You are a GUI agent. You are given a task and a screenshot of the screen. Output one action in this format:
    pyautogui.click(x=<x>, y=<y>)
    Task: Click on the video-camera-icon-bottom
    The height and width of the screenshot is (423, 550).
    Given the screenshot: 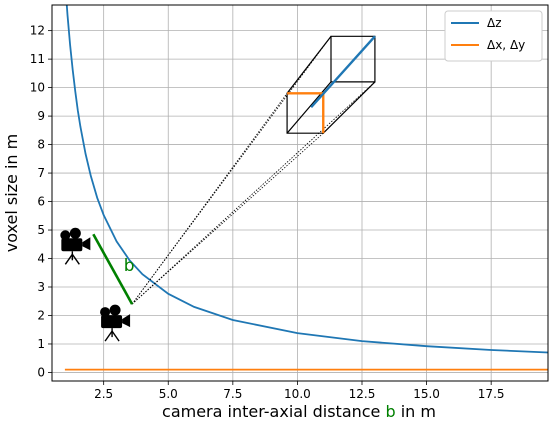 What is the action you would take?
    pyautogui.click(x=115, y=323)
    